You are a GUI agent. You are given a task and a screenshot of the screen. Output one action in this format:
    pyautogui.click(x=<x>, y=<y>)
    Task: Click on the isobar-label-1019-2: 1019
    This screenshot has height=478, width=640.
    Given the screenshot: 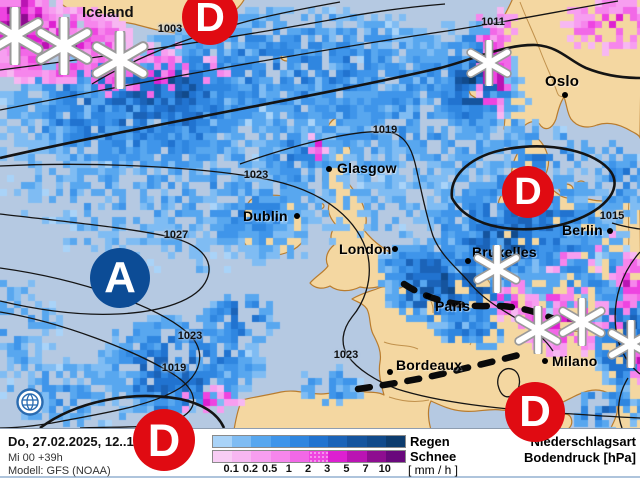 What is the action you would take?
    pyautogui.click(x=385, y=130)
    